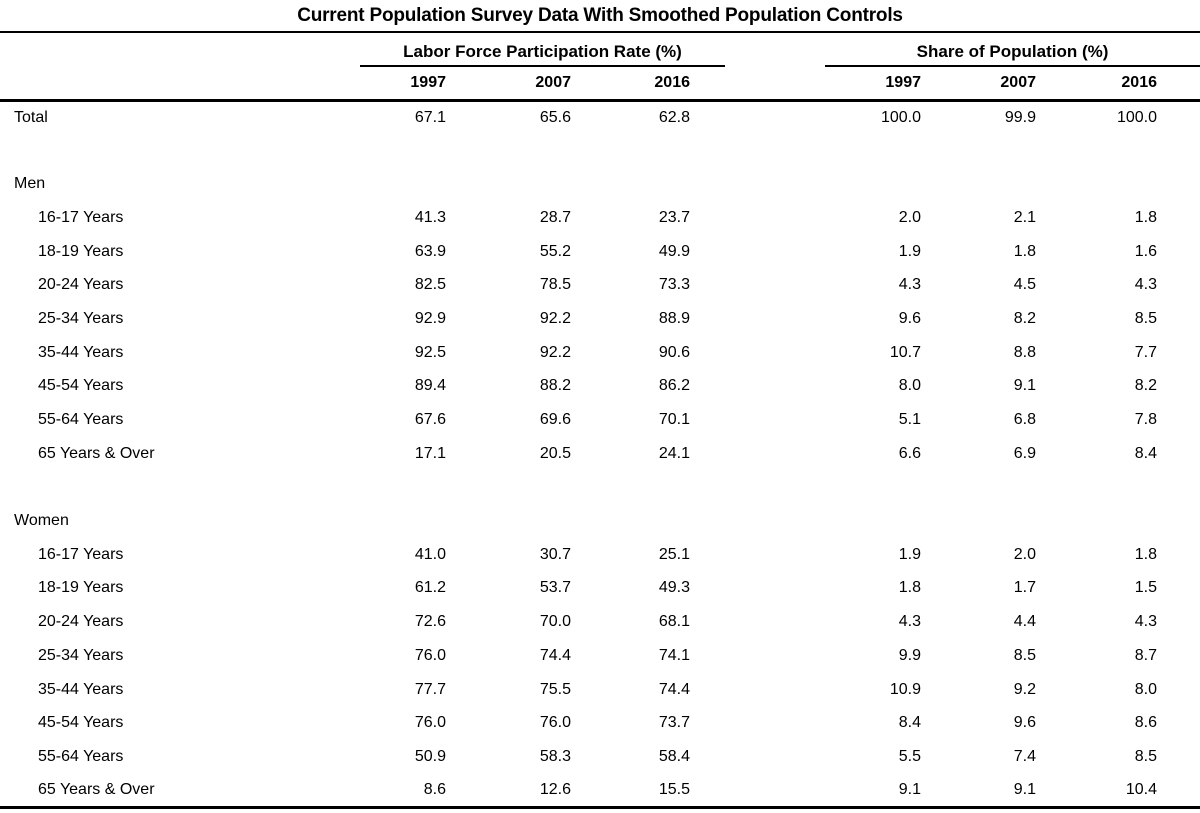  I want to click on group-header-share: Share of Population (%), so click(1012, 50).